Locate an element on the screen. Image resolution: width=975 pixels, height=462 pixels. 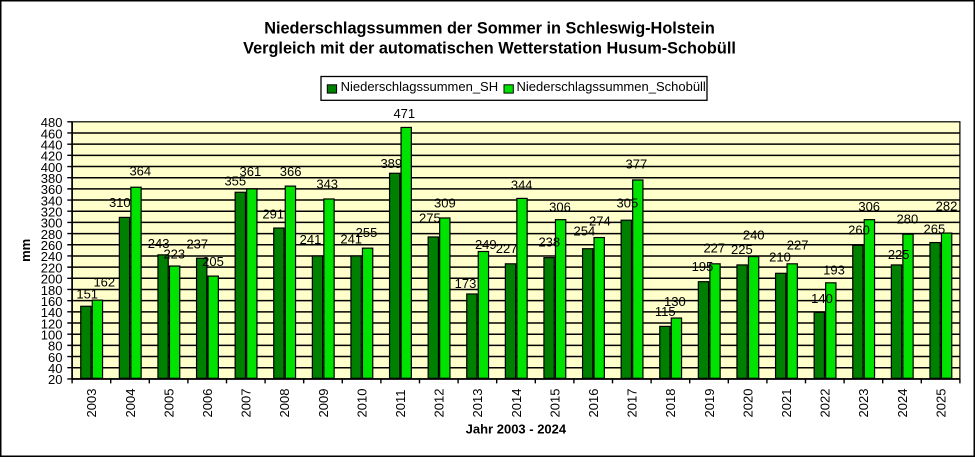
svg-text: 2008 is located at coordinates (284, 403).